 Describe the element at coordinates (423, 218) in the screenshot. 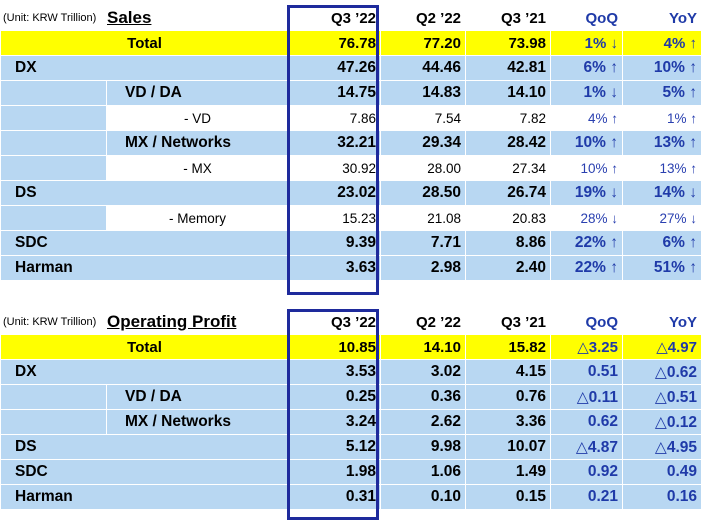

I see `value-q2-22: 21.08` at that location.